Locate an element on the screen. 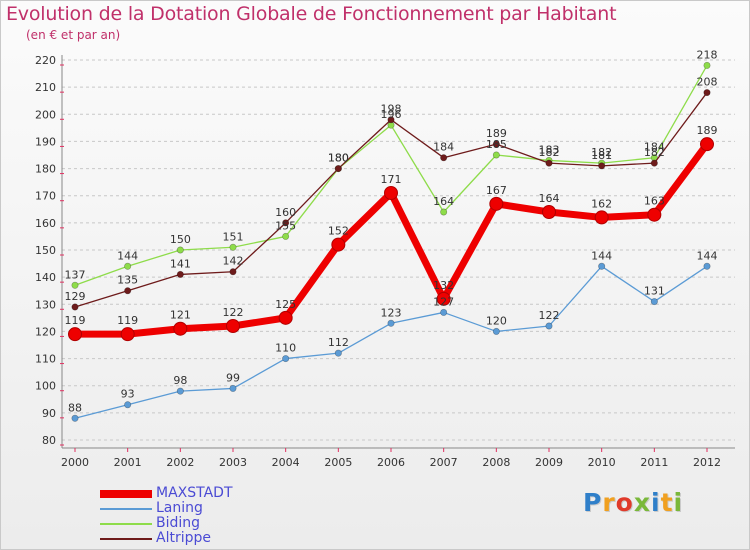 The height and width of the screenshot is (550, 750). data-label-altrippe: 180 is located at coordinates (338, 158).